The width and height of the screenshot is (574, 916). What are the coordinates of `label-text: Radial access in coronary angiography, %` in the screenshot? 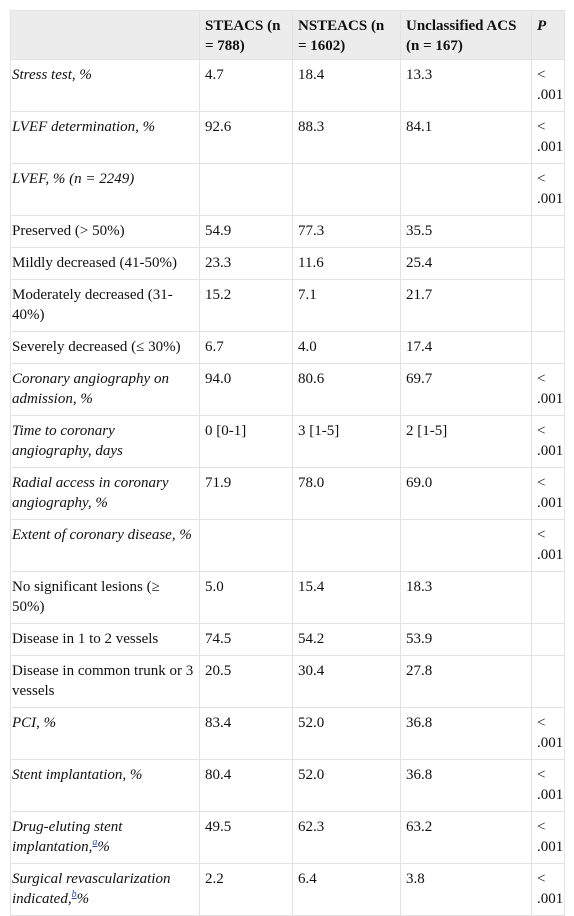 It's located at (90, 493).